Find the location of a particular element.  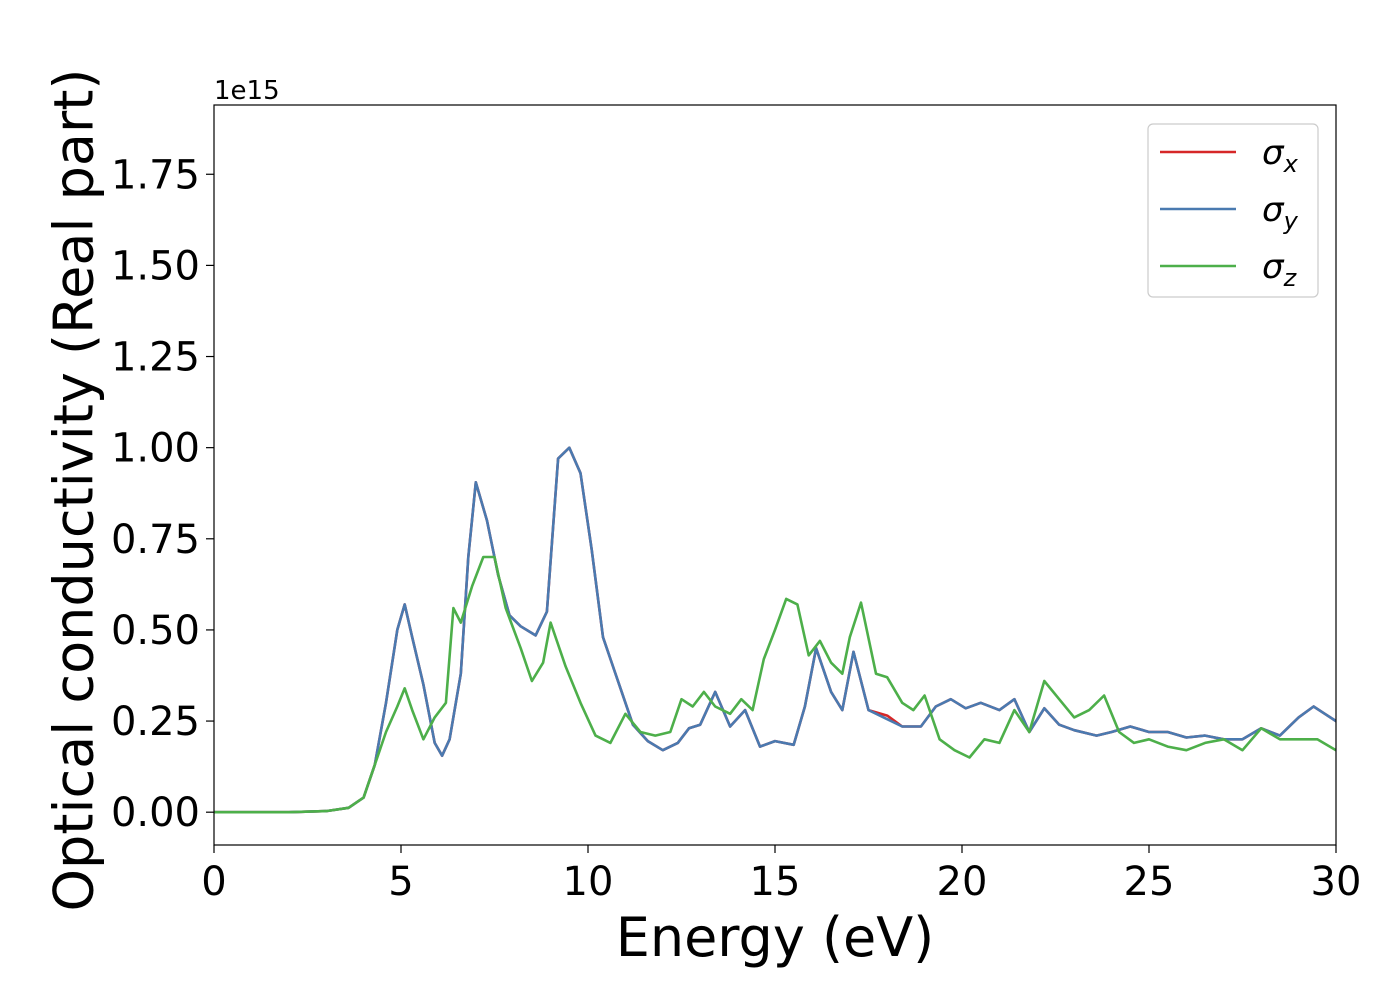

x-tick-label: 0 is located at coordinates (213, 882).